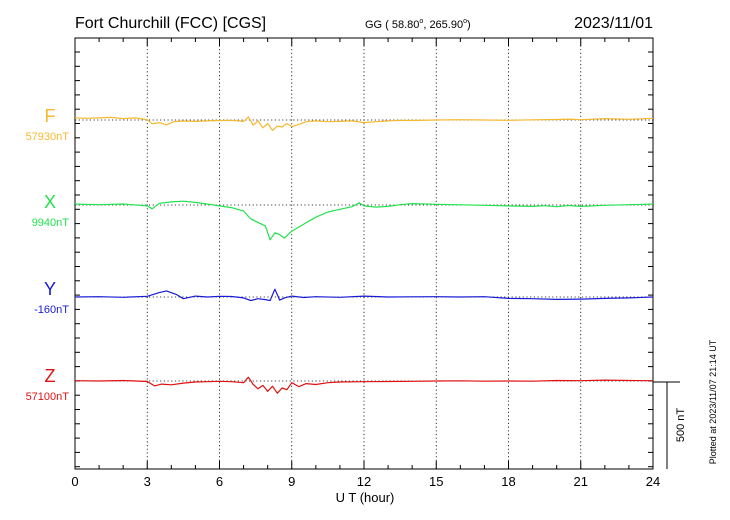 This screenshot has height=520, width=730. I want to click on series-labels: F 57930nT X 9940nT Y -160nT Z 57100nT, so click(48, 254).